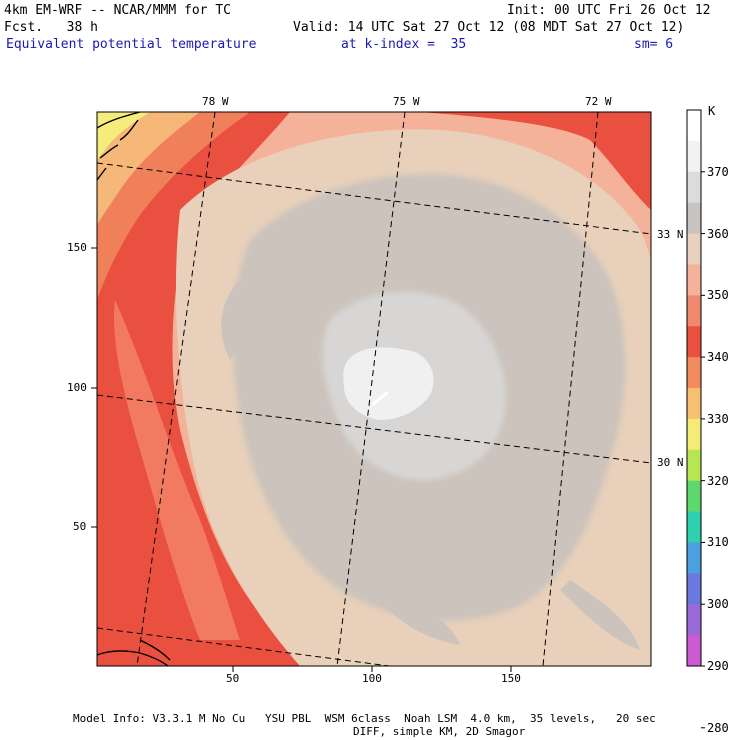 Image resolution: width=740 pixels, height=740 pixels. What do you see at coordinates (404, 44) in the screenshot?
I see `level-index: at k-index = 35` at bounding box center [404, 44].